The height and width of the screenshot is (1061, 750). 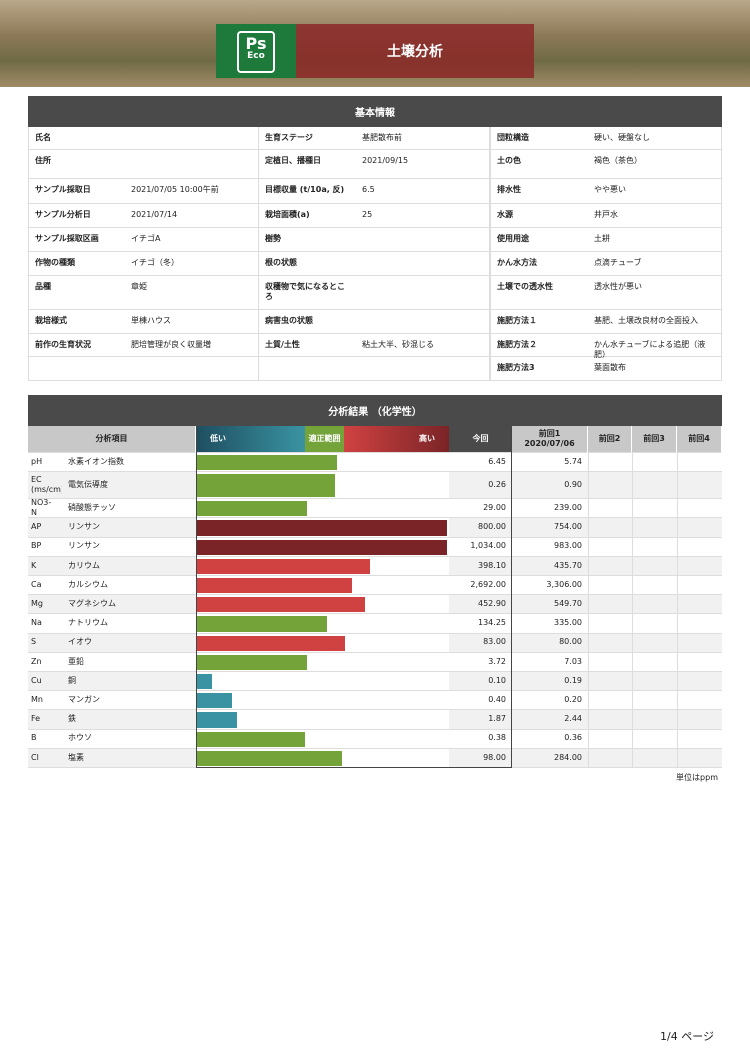 I want to click on item-name: カルシウム, so click(x=129, y=586).